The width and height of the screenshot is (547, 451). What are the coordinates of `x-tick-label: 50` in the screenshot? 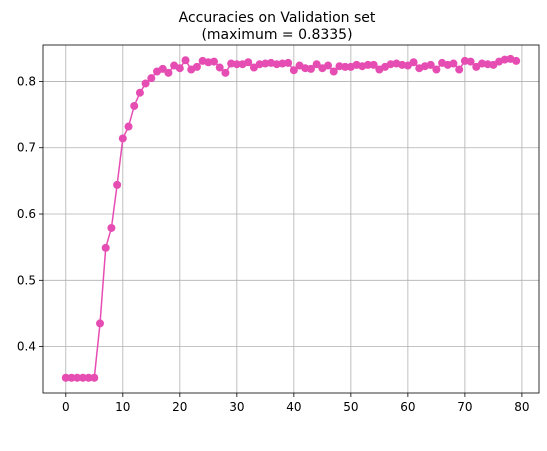 It's located at (350, 407).